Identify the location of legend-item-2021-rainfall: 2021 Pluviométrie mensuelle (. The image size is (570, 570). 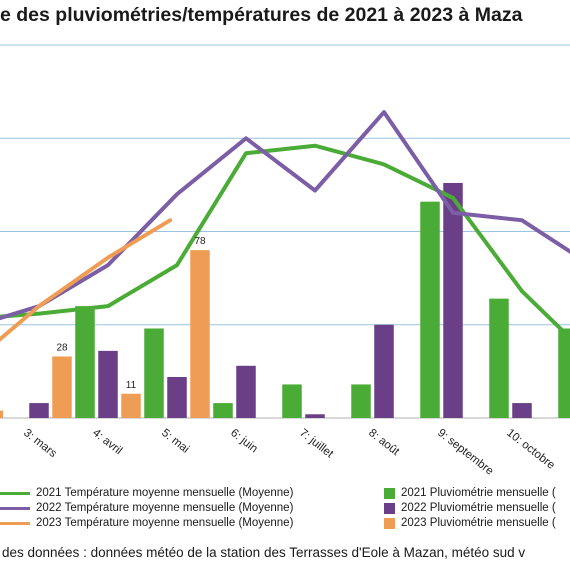
(470, 493).